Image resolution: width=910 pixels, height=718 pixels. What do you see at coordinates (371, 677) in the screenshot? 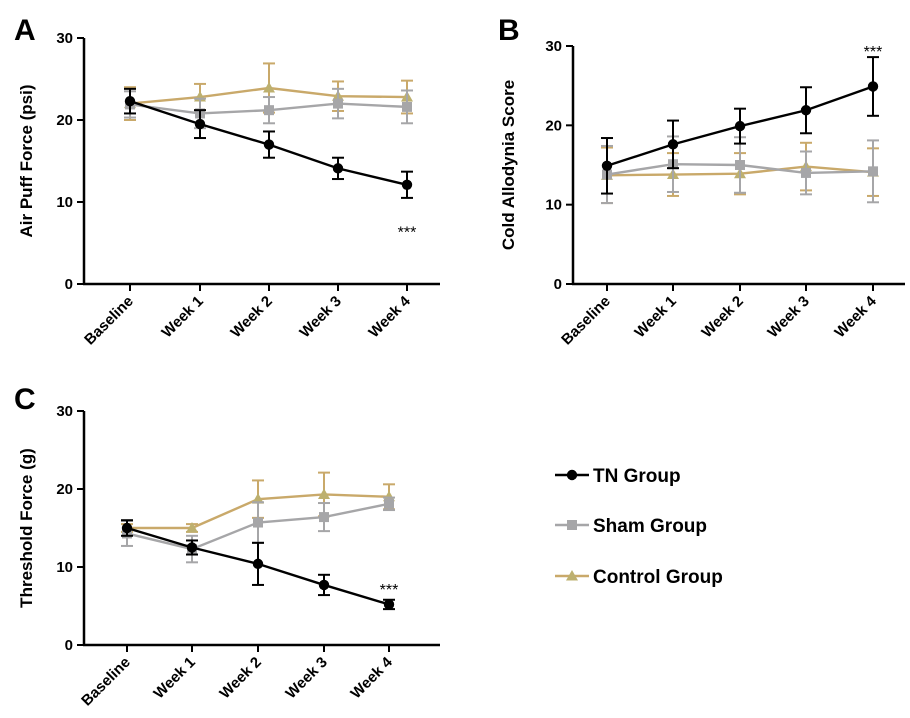
I see `panel-c-x-tick-label: Week 4` at bounding box center [371, 677].